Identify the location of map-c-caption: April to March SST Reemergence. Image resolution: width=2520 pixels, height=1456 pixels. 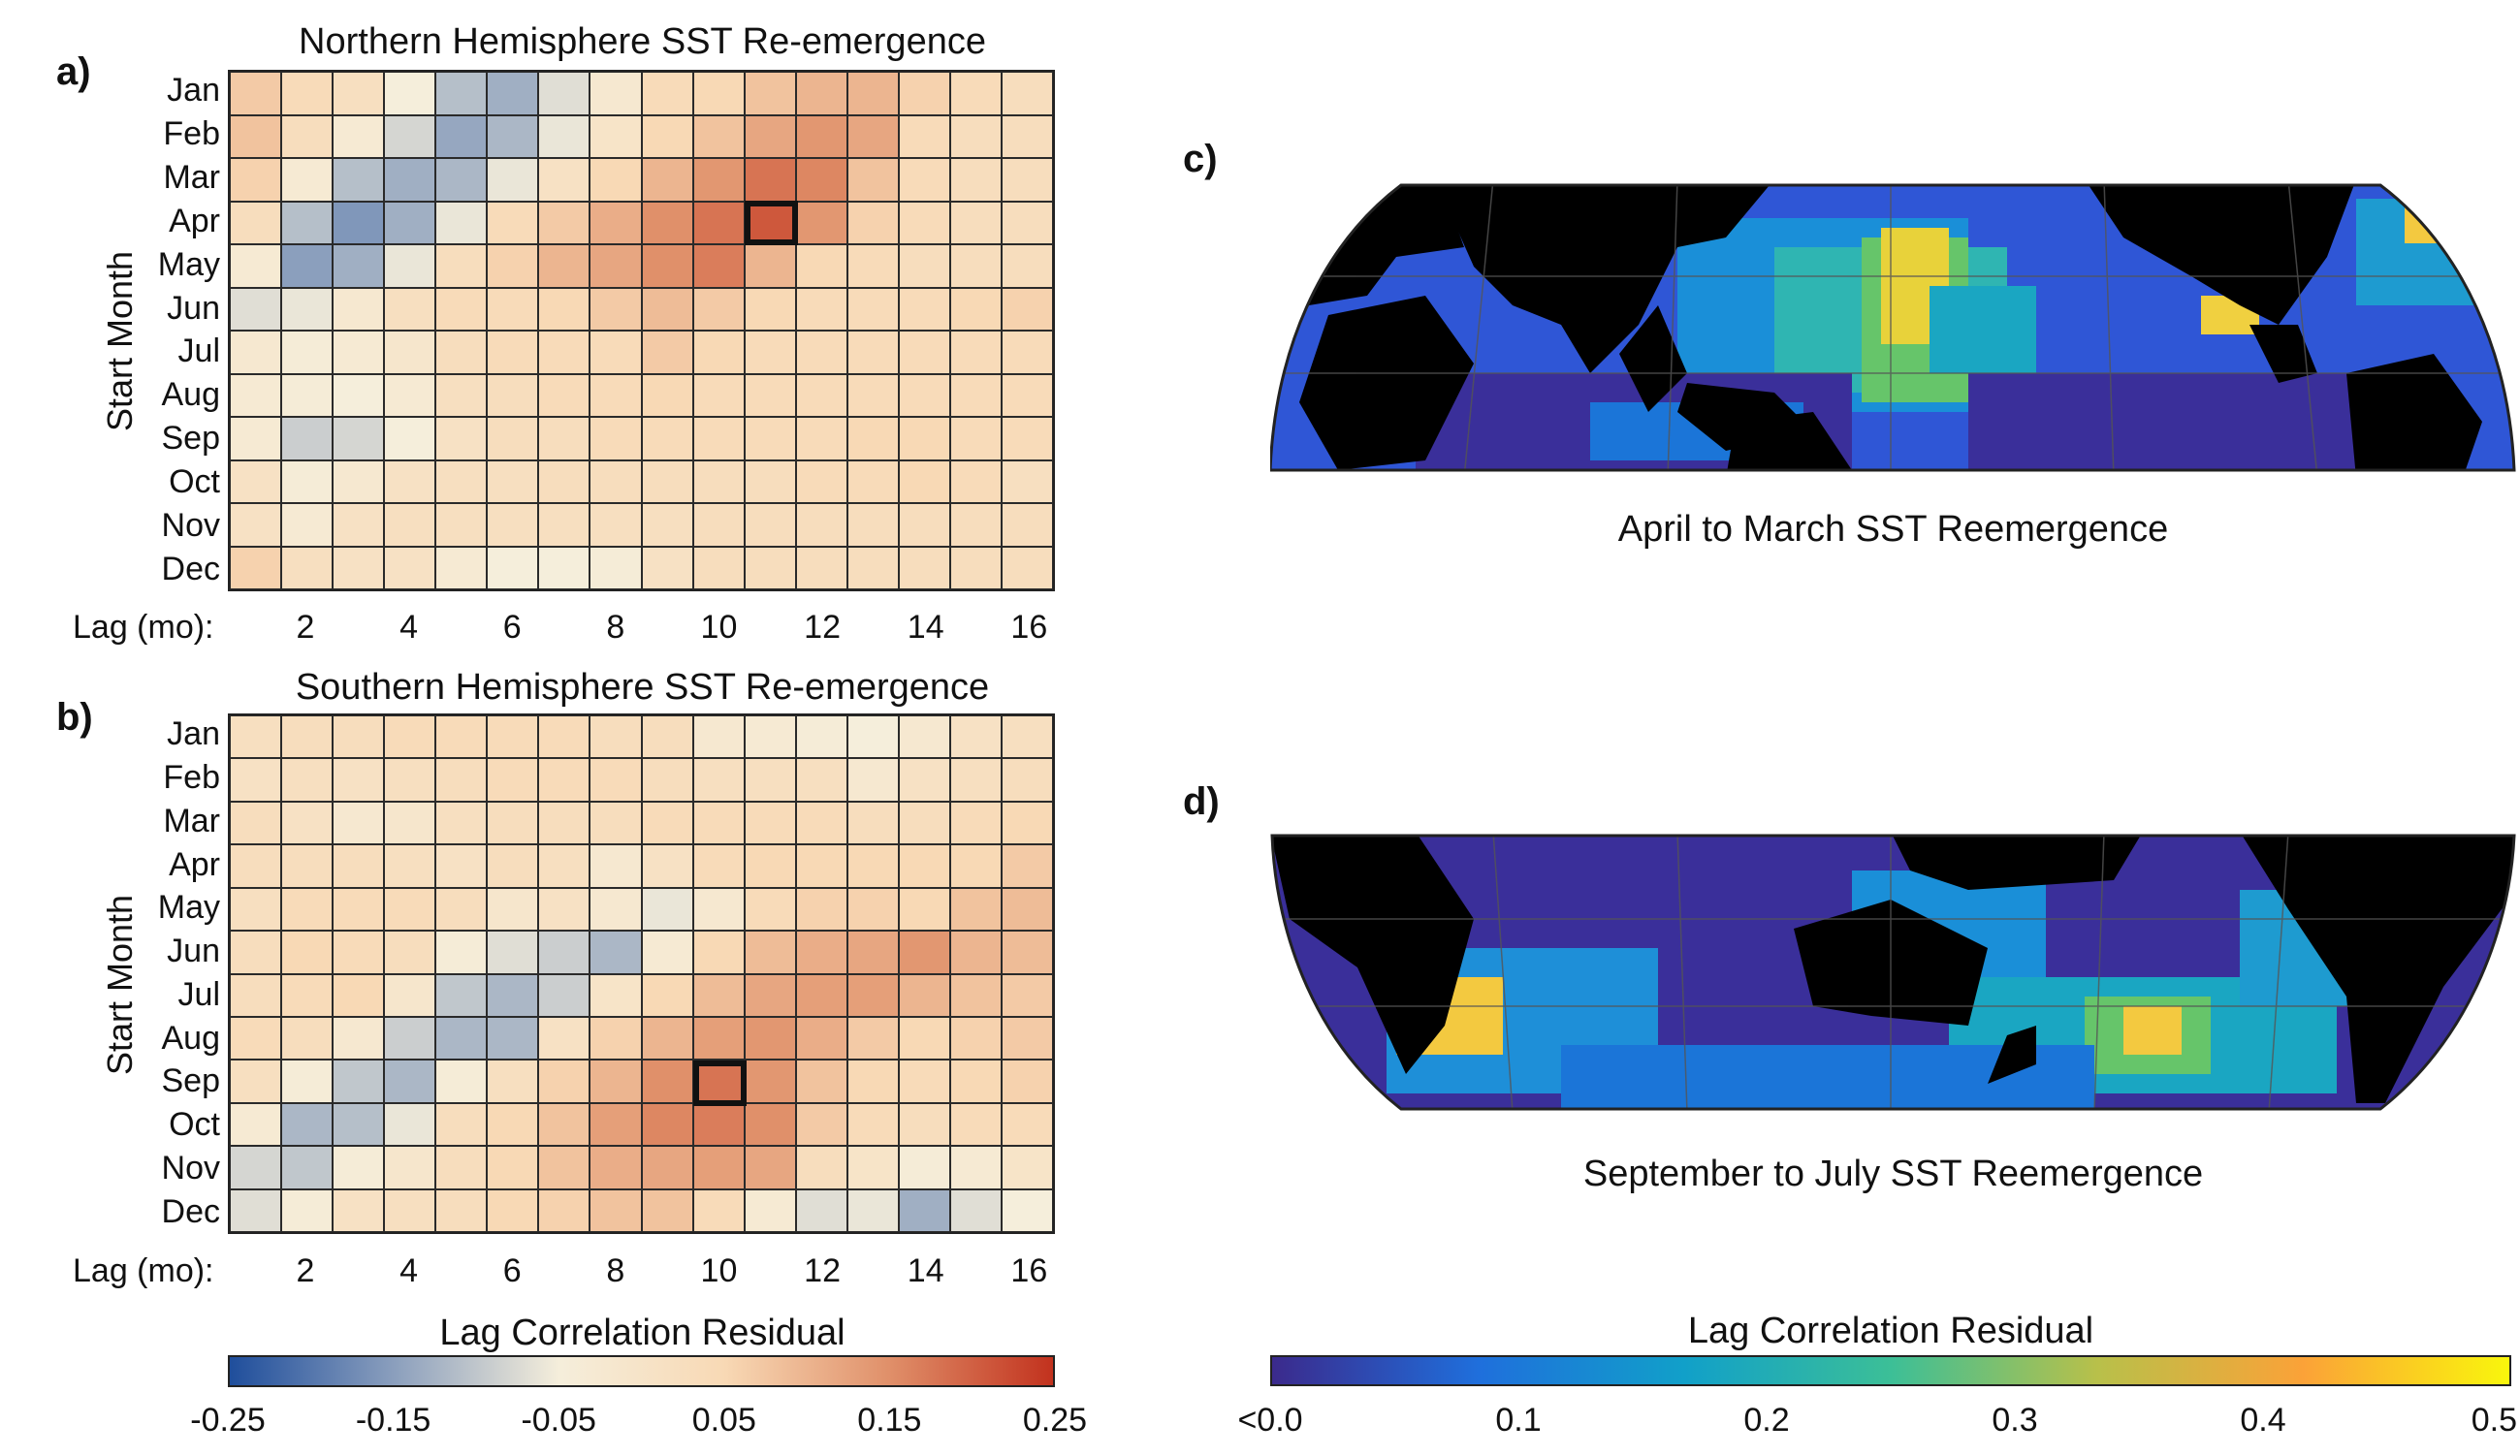
(1893, 530).